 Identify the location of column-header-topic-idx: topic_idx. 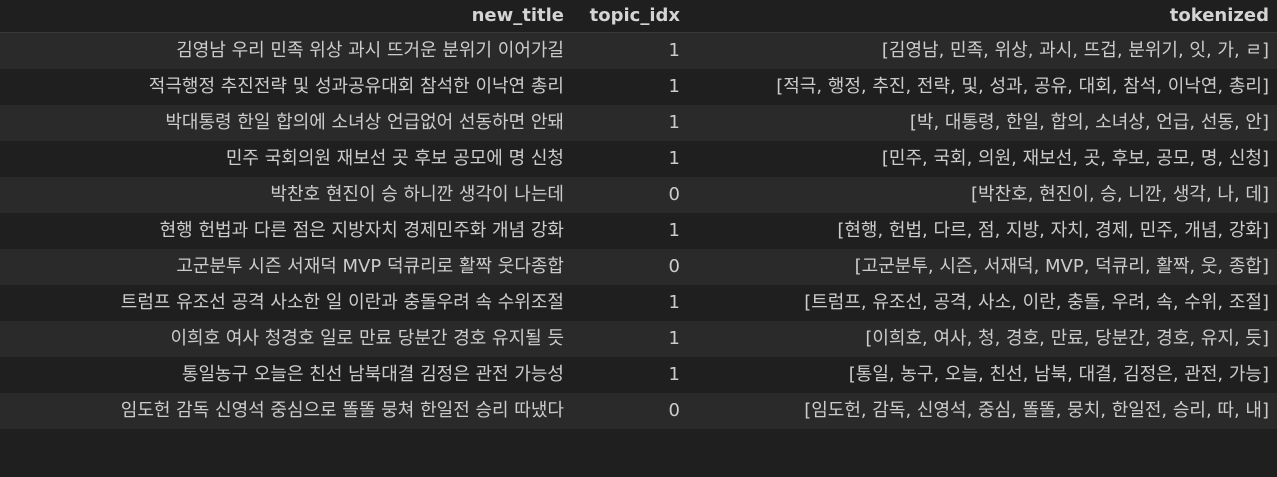
(630, 16).